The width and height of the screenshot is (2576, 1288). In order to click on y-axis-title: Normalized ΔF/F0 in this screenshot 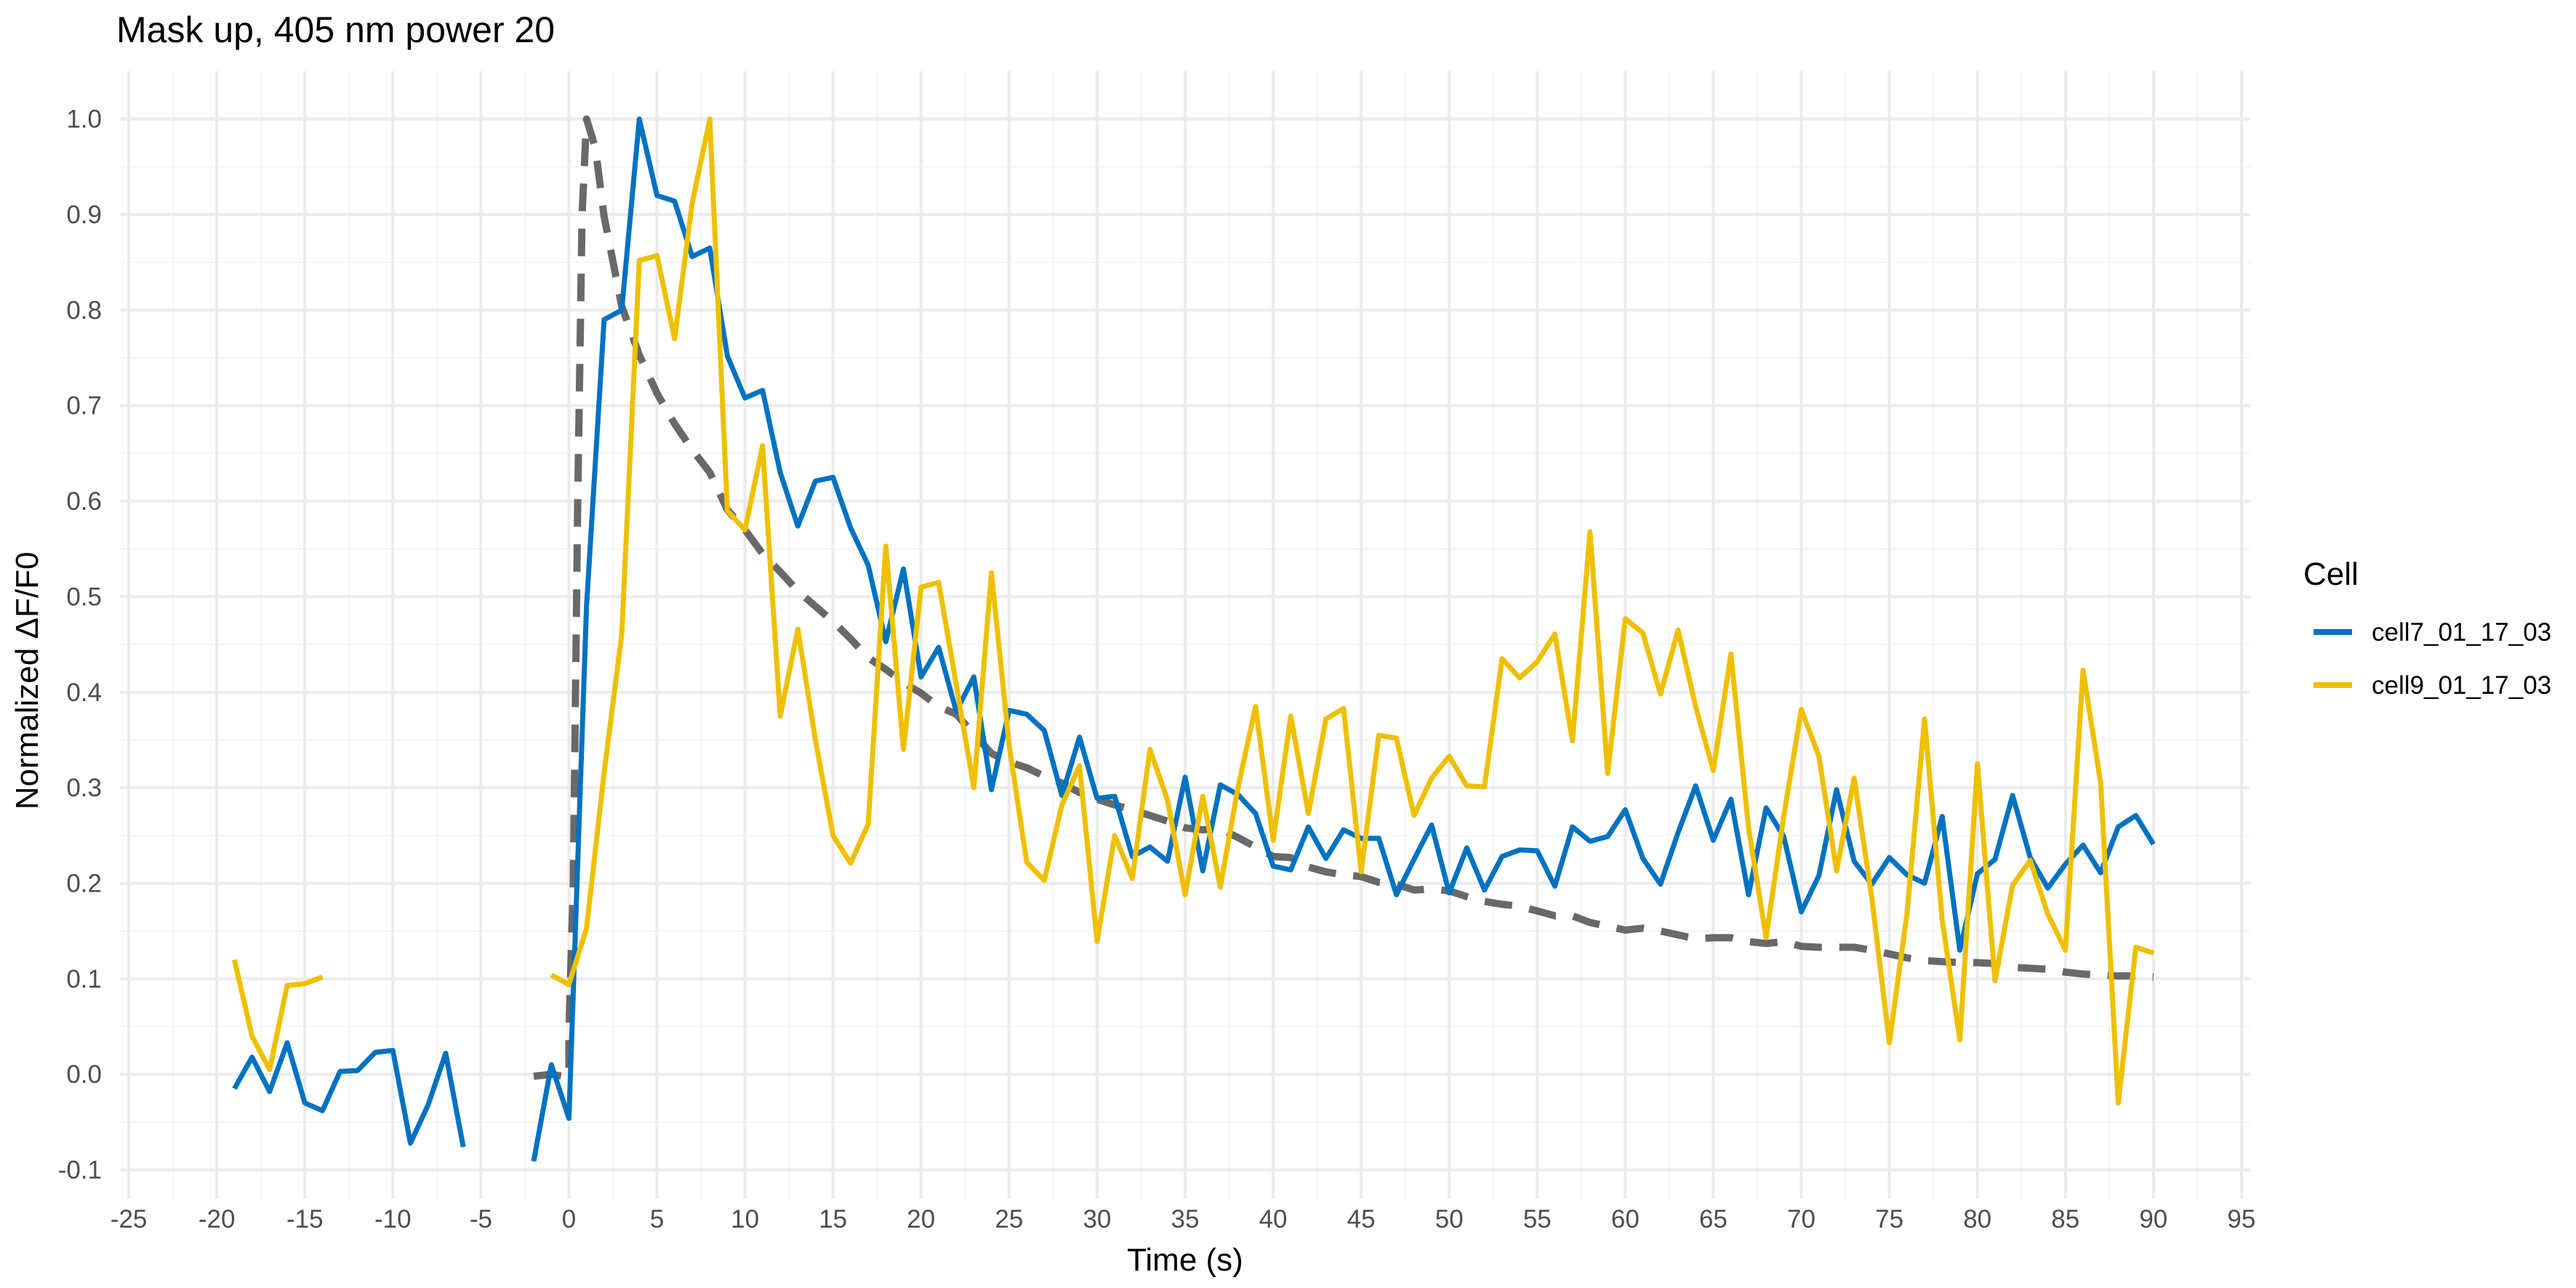, I will do `click(27, 681)`.